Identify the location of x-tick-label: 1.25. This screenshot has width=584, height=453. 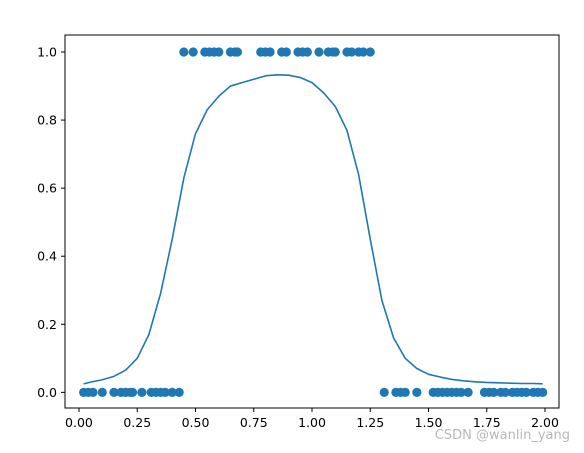
(370, 422).